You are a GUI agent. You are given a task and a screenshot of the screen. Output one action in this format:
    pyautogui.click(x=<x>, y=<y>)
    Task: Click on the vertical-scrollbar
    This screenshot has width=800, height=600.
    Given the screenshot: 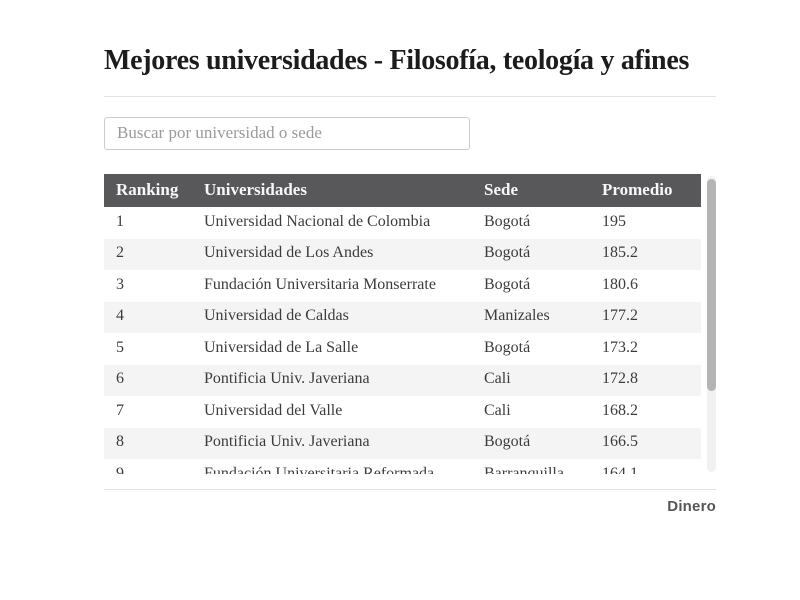 What is the action you would take?
    pyautogui.click(x=711, y=324)
    